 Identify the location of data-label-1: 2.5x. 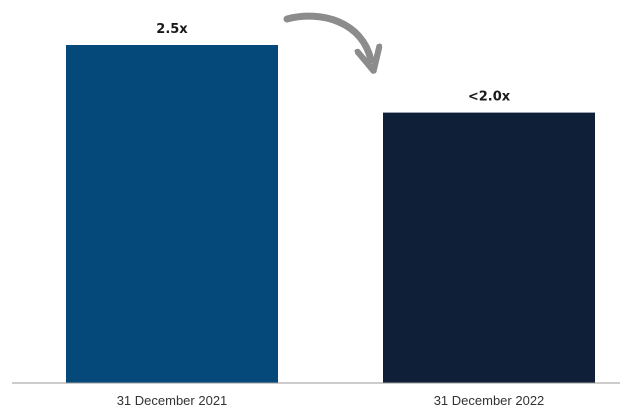
(172, 29).